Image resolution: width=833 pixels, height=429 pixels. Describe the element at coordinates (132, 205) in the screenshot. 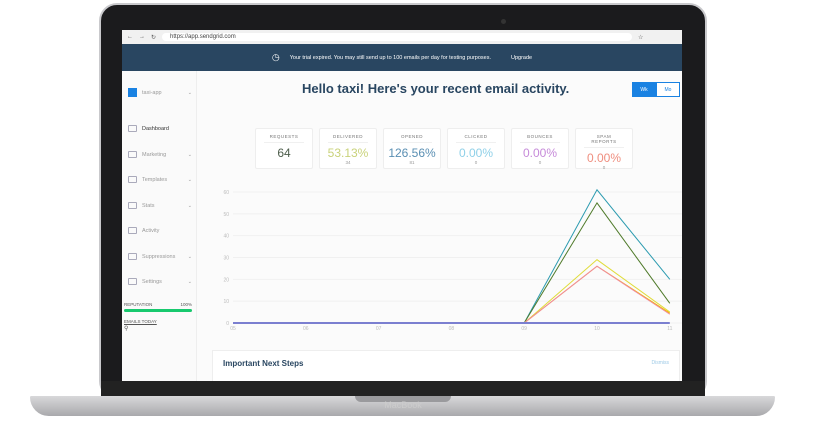

I see `stats-icon` at that location.